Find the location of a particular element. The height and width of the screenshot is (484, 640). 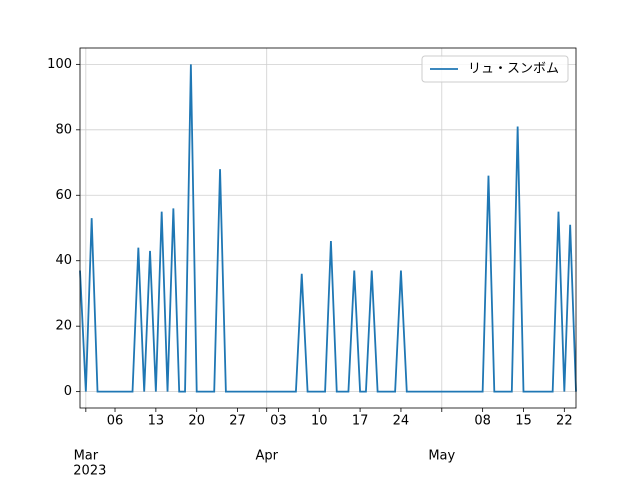

x-tick-label: 08 is located at coordinates (482, 421).